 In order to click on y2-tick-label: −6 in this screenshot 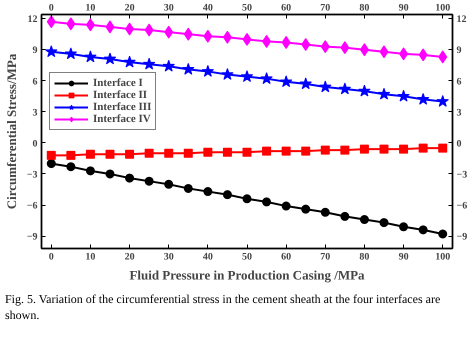, I will do `click(462, 206)`.